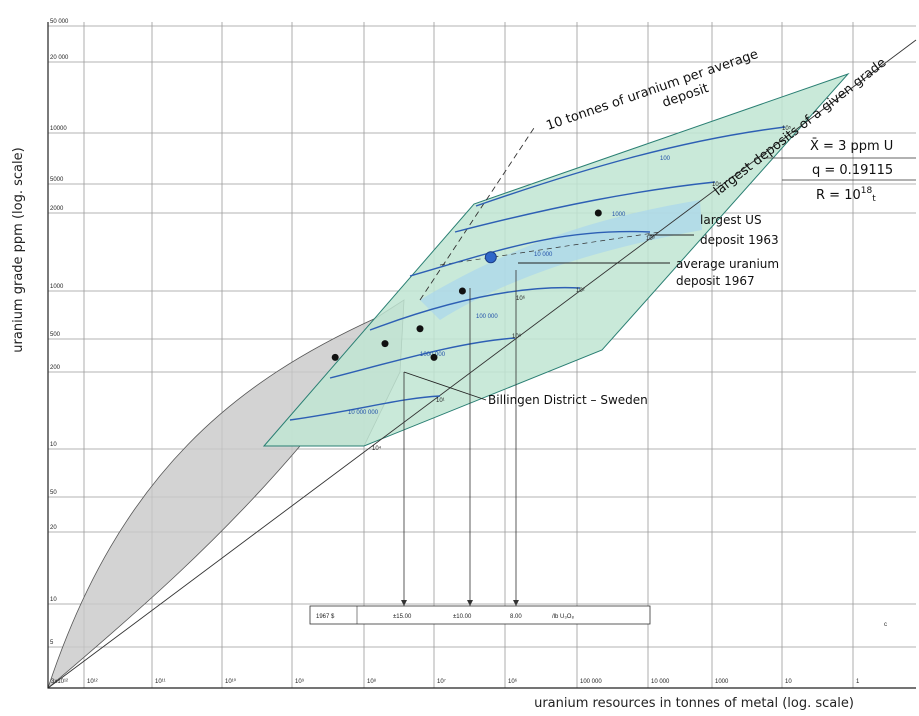  Describe the element at coordinates (874, 199) in the screenshot. I see `param-r-sub: t` at that location.